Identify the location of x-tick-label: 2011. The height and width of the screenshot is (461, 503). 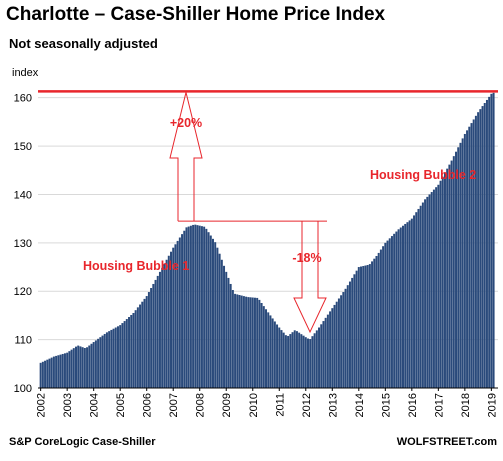
(280, 405).